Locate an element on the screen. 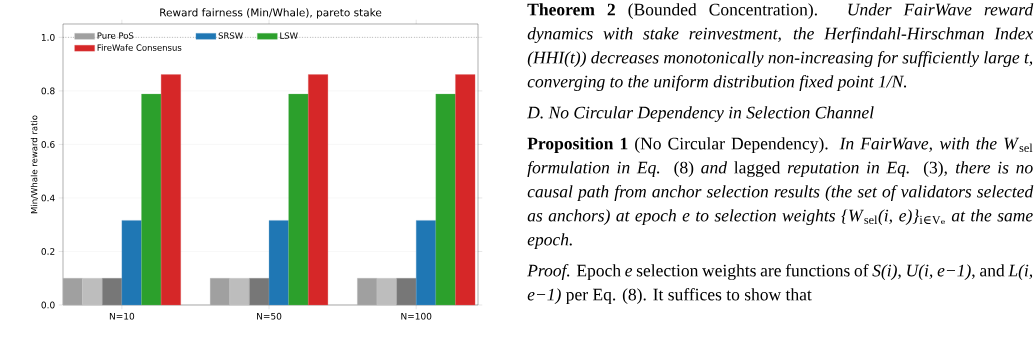  y-tick-label: 0.2 is located at coordinates (48, 251).